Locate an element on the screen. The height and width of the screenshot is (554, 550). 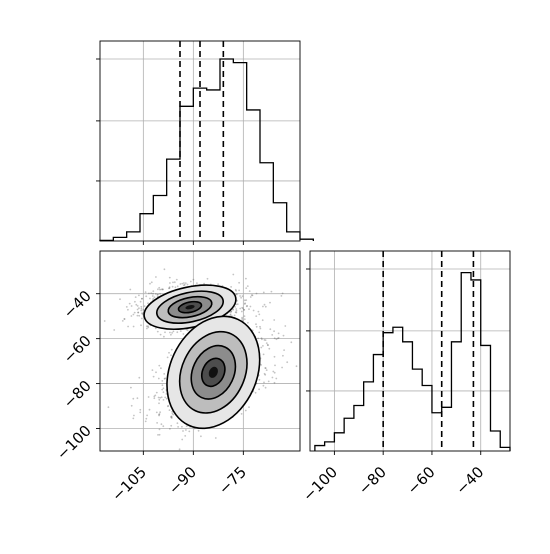
panel-frame is located at coordinates (200, 141).